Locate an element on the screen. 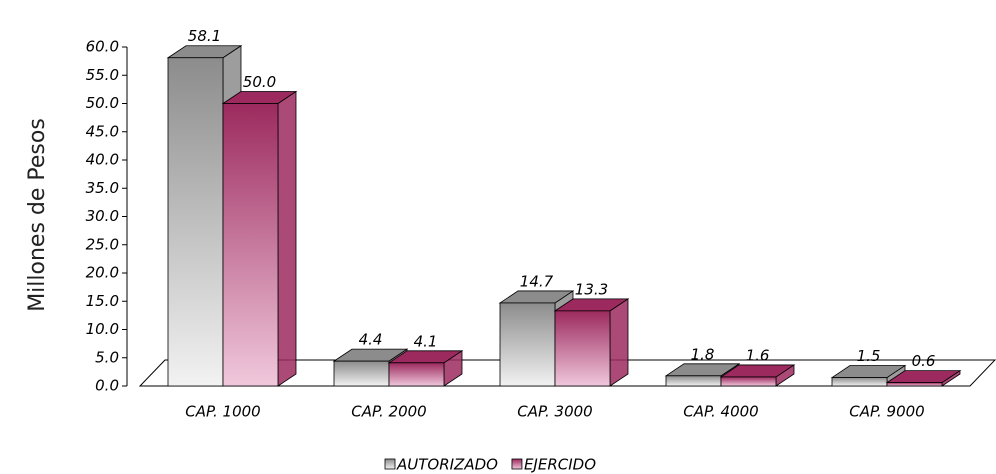 Image resolution: width=996 pixels, height=474 pixels. y-tick-label: 15.0 is located at coordinates (102, 301).